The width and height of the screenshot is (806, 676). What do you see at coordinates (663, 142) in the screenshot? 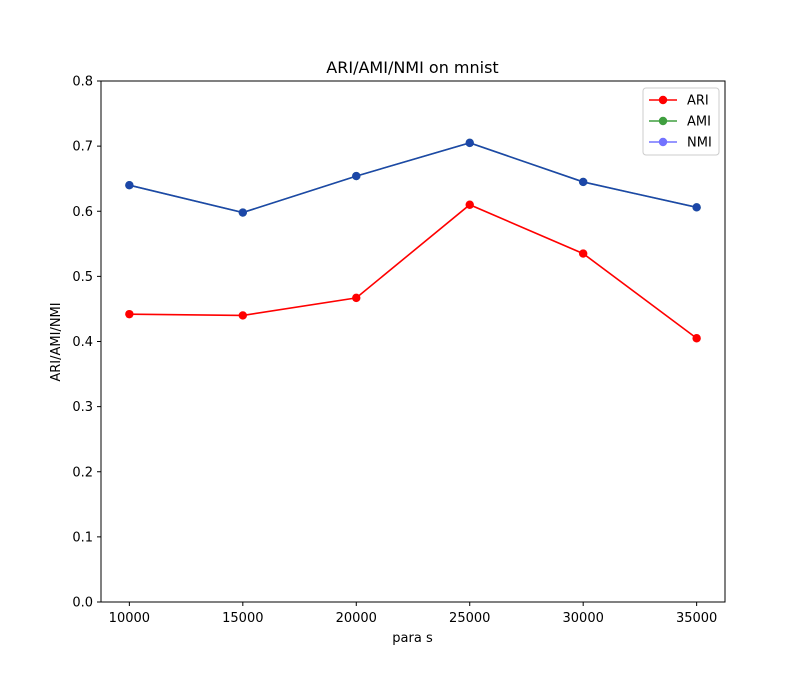
I see `legend-marker-nmi` at bounding box center [663, 142].